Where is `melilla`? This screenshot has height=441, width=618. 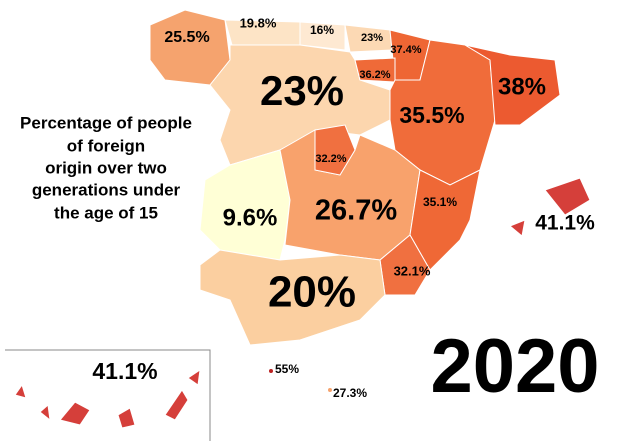
melilla is located at coordinates (330, 390).